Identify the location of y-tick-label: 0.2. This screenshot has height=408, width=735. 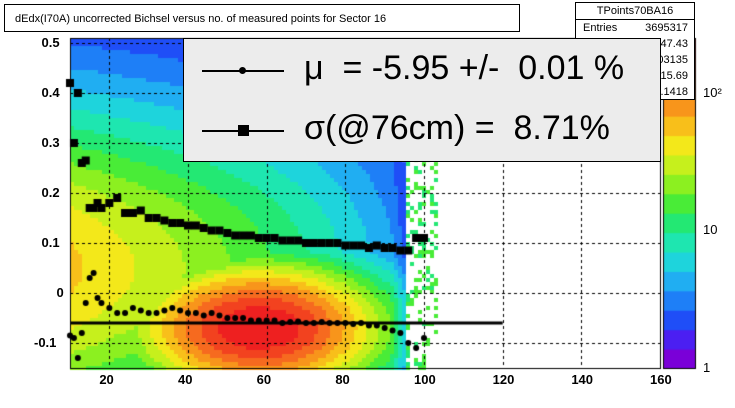
(50, 192).